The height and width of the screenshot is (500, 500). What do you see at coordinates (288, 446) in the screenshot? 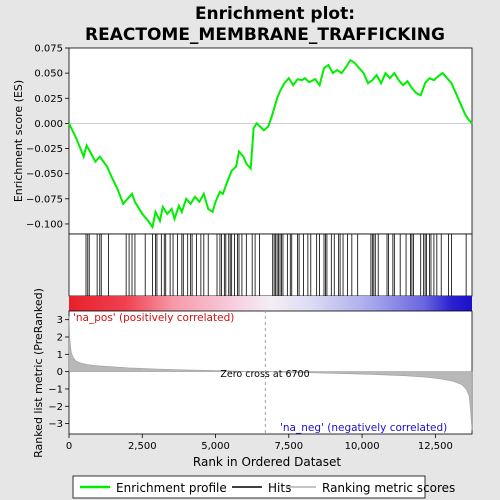
I see `x-tick-label: 7,500` at bounding box center [288, 446].